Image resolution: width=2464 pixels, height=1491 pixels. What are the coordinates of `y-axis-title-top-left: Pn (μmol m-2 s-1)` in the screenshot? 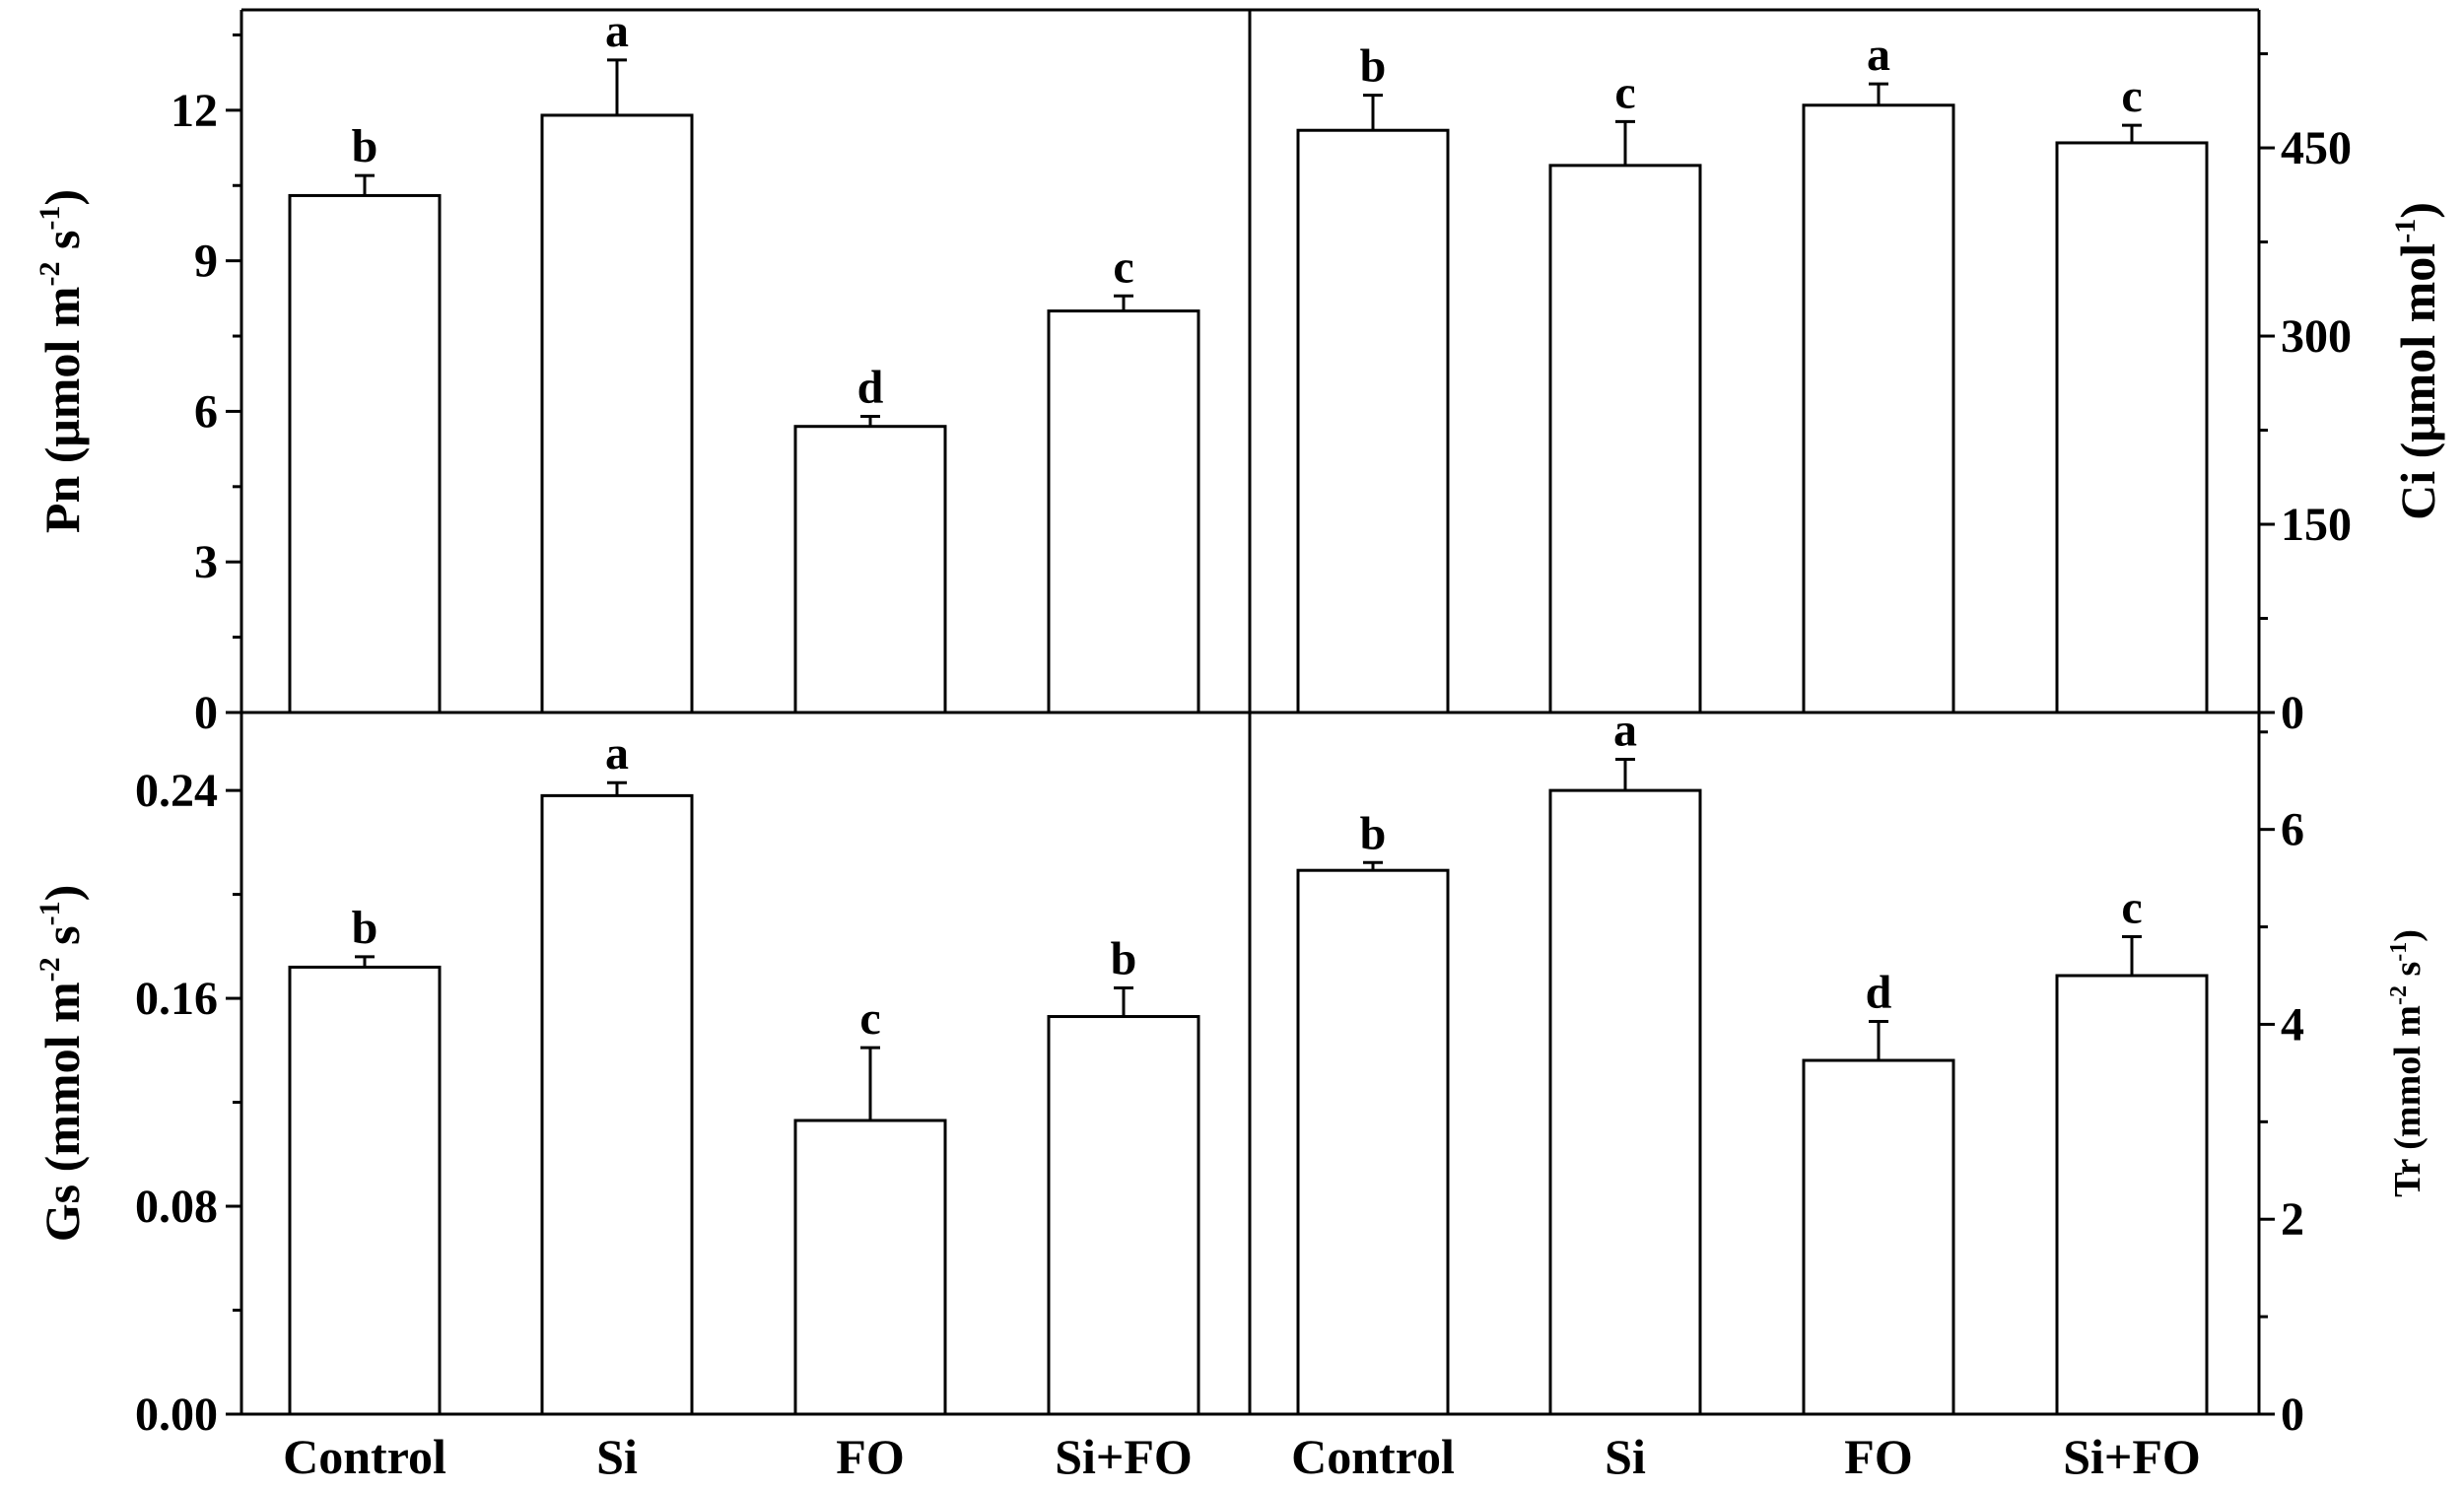 It's located at (62, 361).